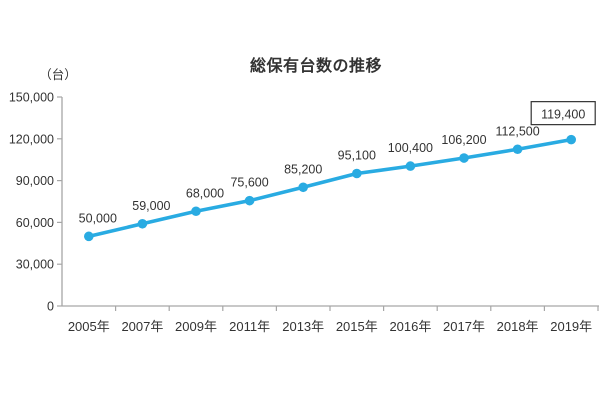 The image size is (600, 400). I want to click on data-point-label: 85,200, so click(303, 169).